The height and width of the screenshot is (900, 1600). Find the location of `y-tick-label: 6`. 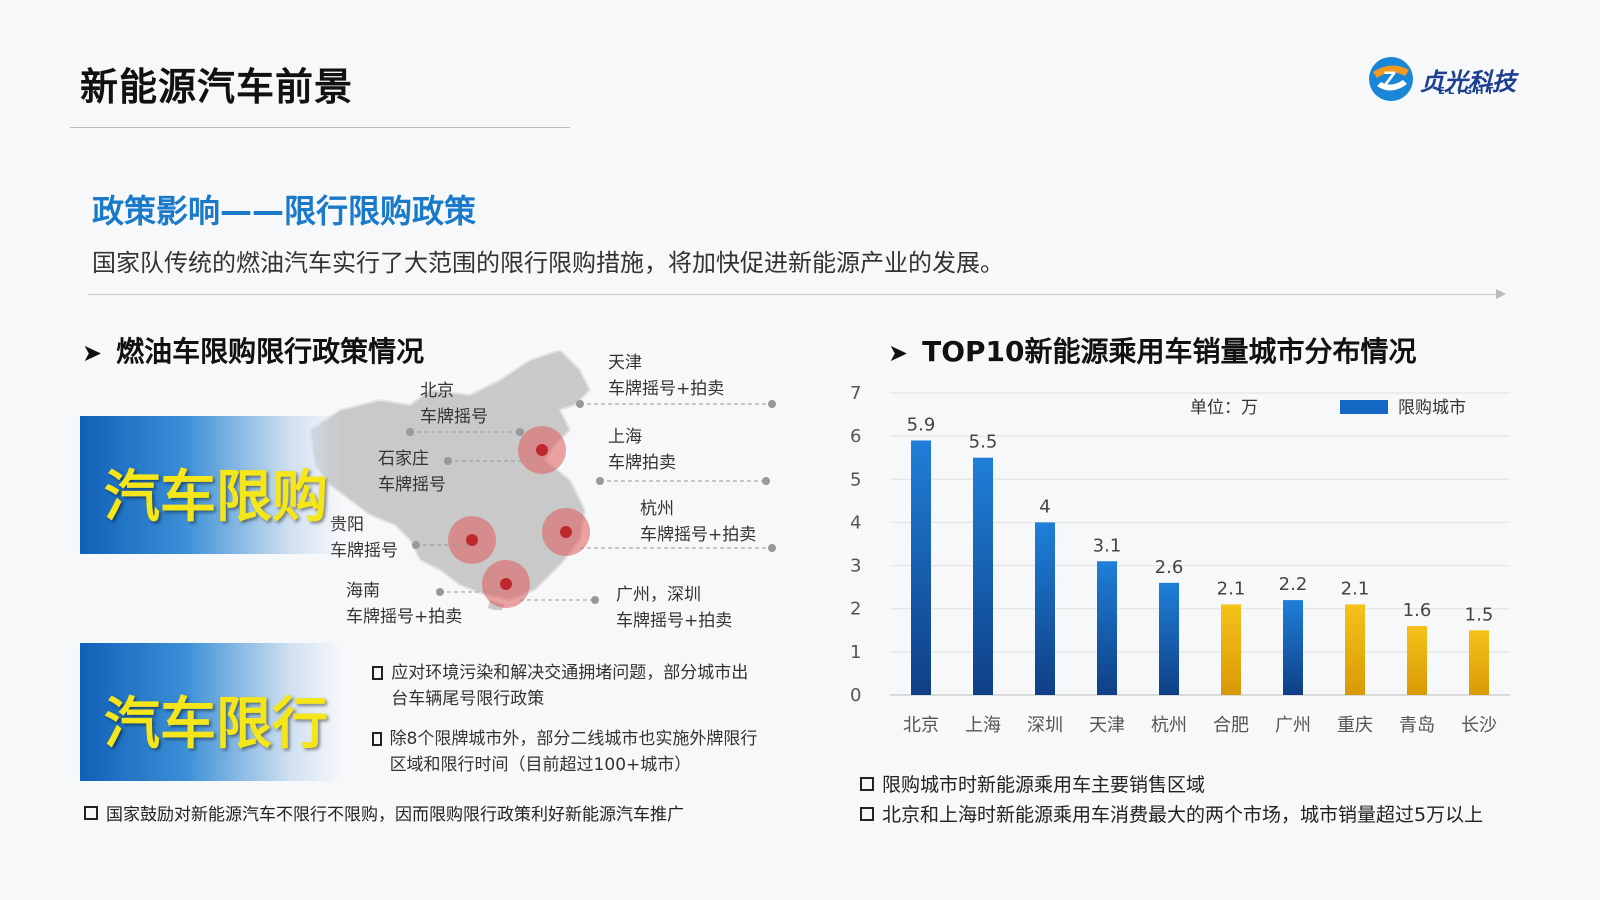

y-tick-label: 6 is located at coordinates (855, 436).